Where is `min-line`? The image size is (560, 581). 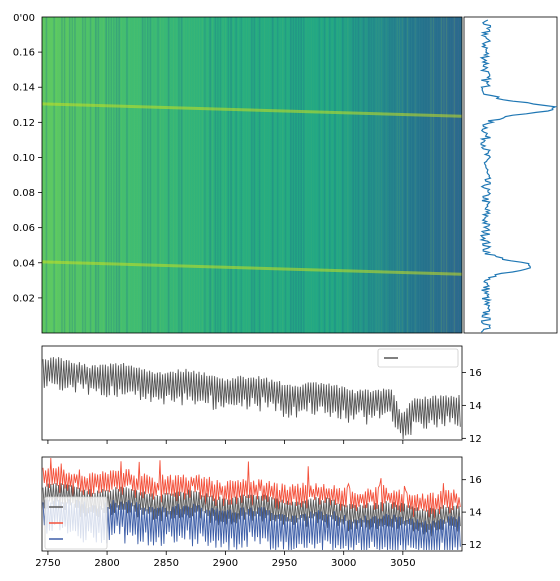 min-line is located at coordinates (251, 524).